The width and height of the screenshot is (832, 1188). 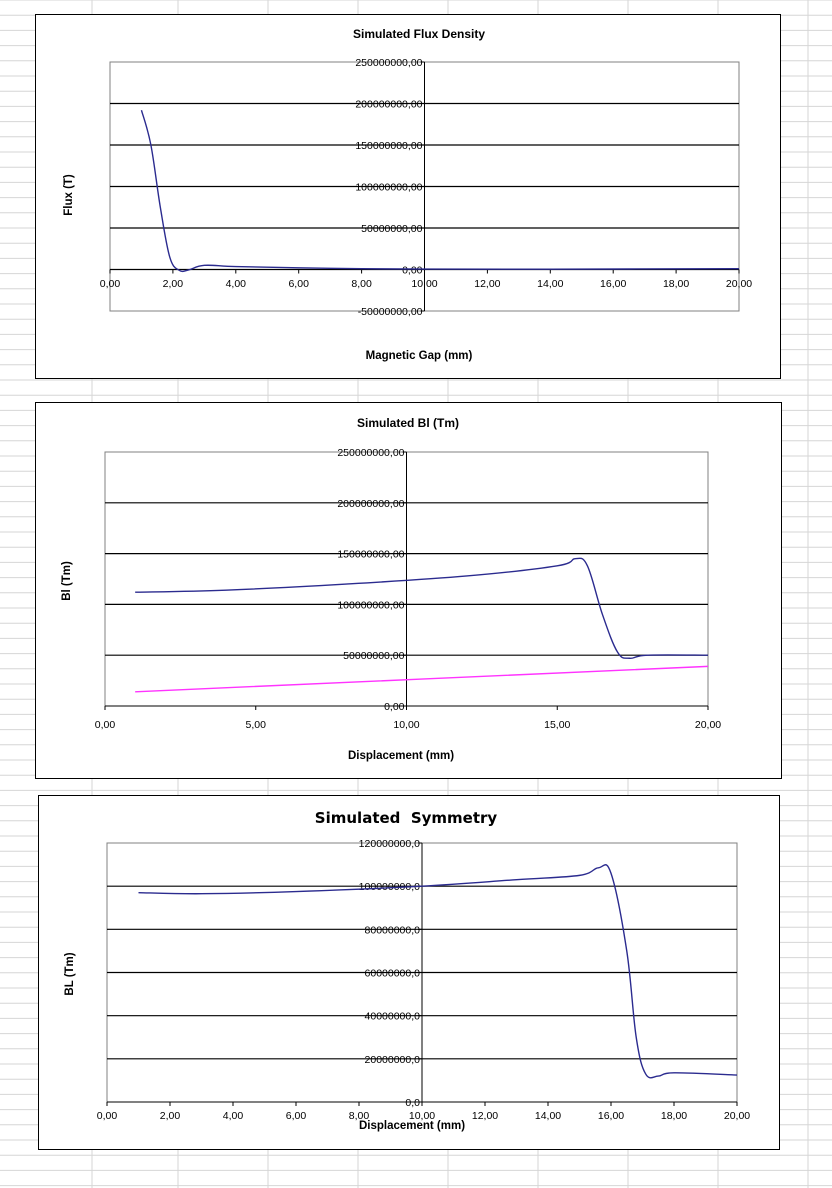 I want to click on y-axis-title: Bl (Tm), so click(x=67, y=581).